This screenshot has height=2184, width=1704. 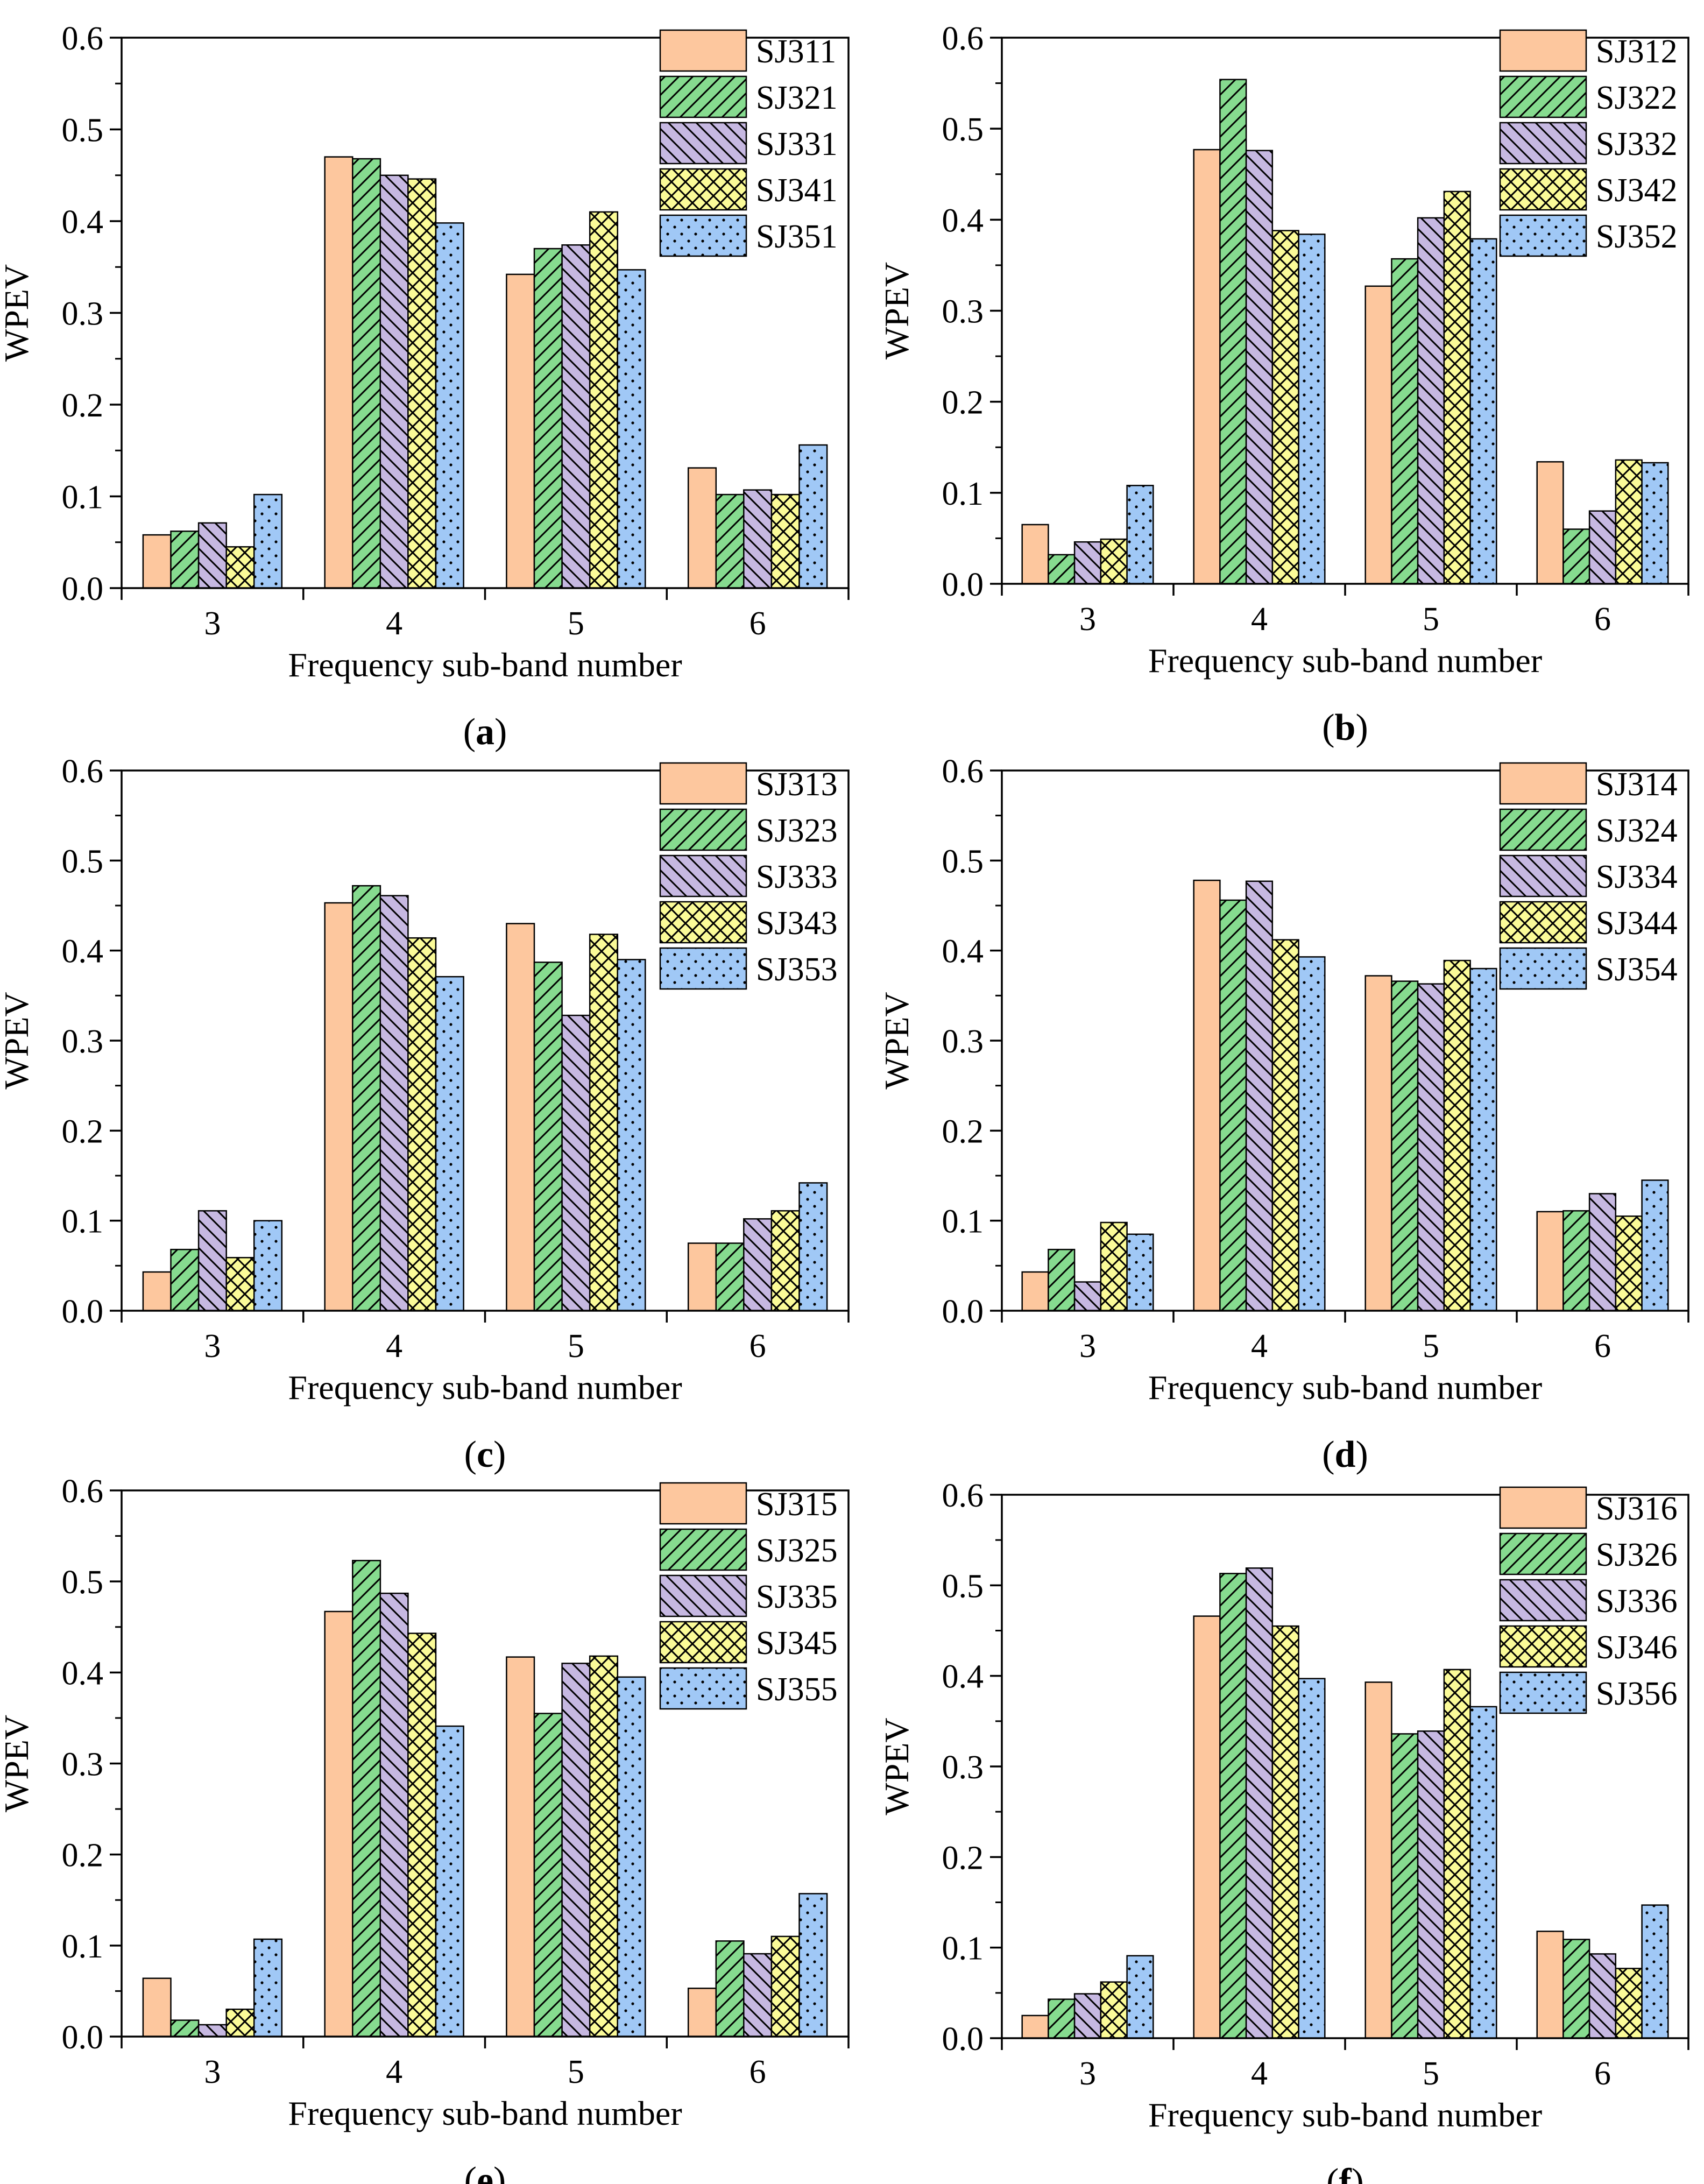 I want to click on legend-label: SJ353, so click(x=797, y=969).